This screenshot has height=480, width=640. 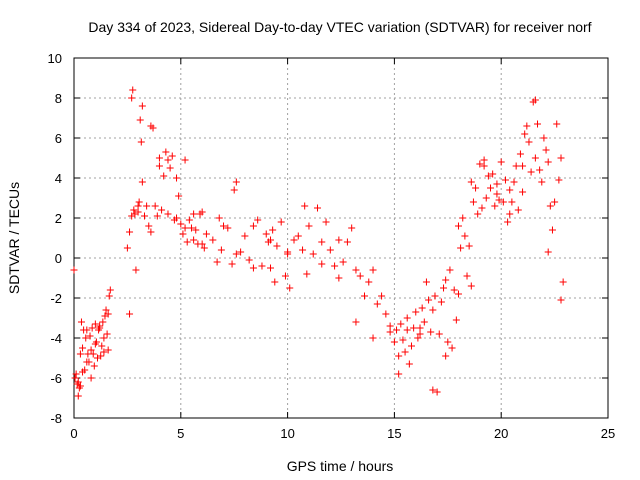 What do you see at coordinates (56, 418) in the screenshot?
I see `y-tick-label: -8` at bounding box center [56, 418].